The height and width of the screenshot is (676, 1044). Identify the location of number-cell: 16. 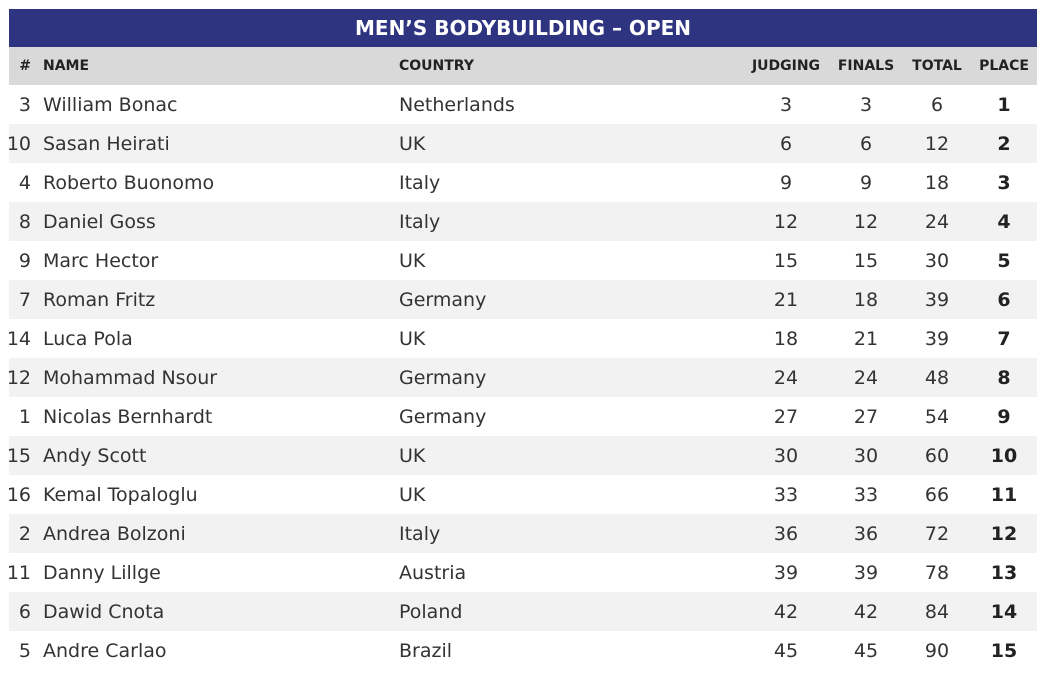
(18, 494).